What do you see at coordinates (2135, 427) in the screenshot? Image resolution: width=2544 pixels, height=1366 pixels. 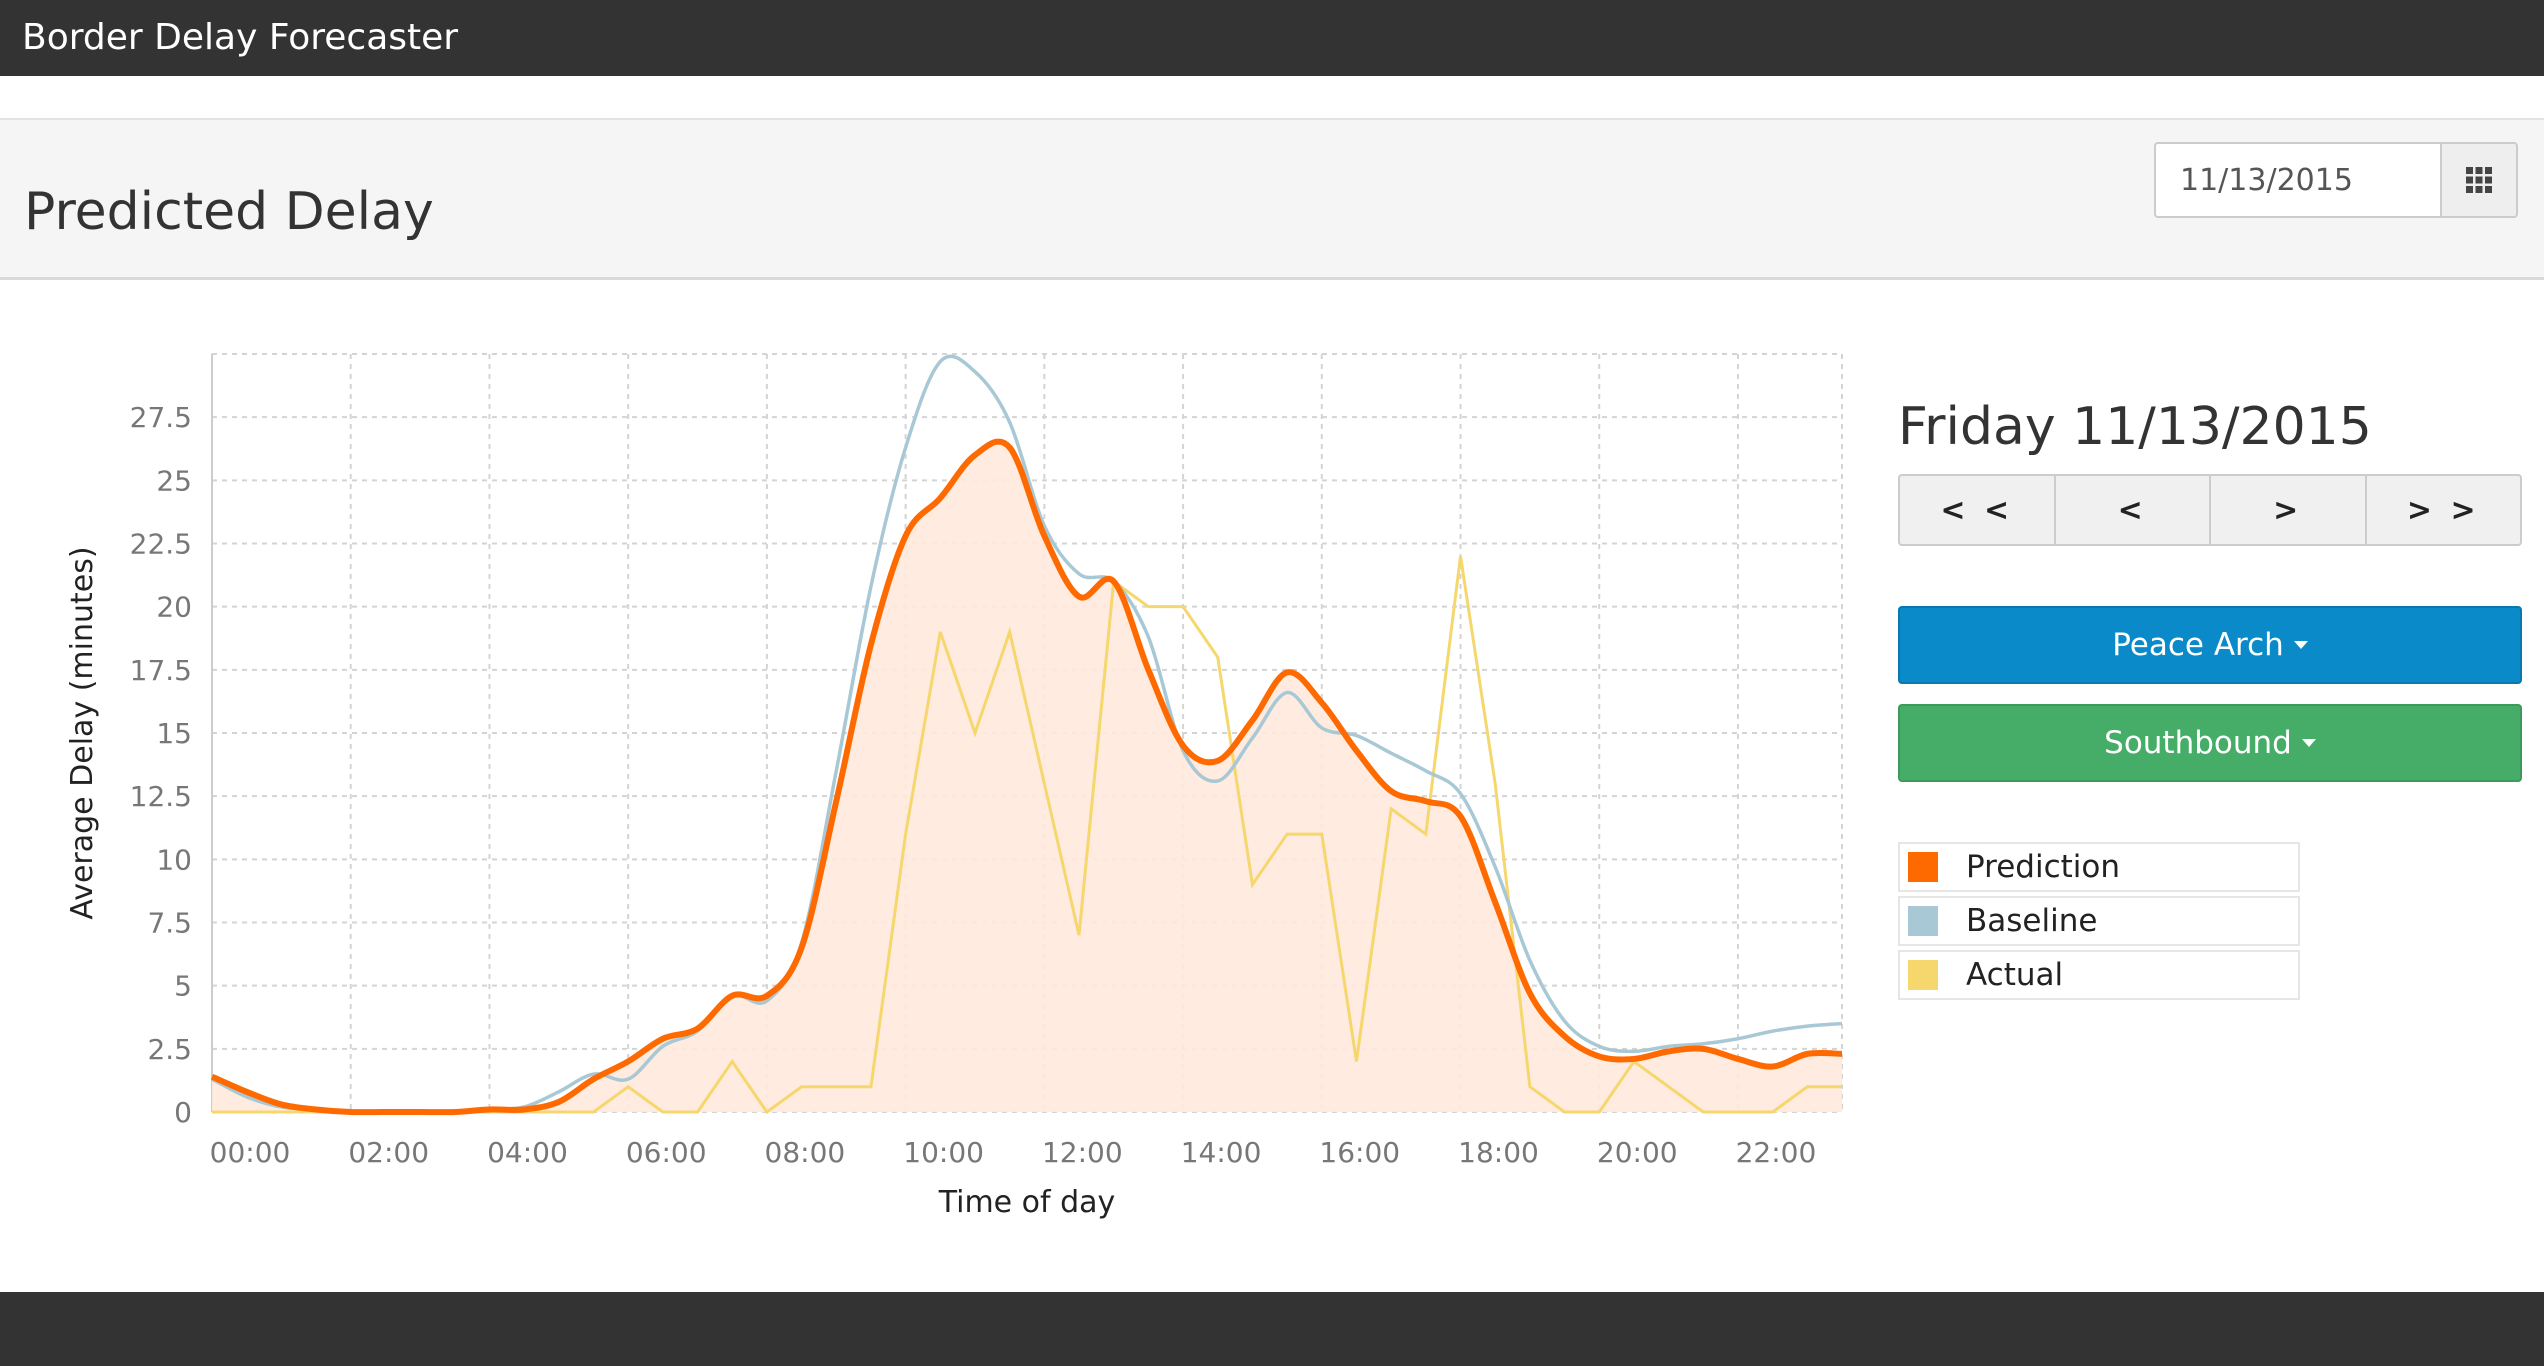 I see `day-title: Friday 11/13/2015` at bounding box center [2135, 427].